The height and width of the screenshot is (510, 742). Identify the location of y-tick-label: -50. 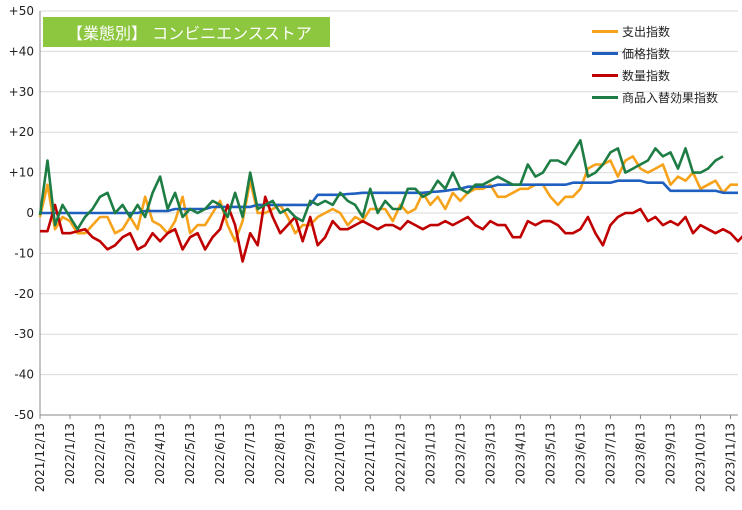
(24, 415).